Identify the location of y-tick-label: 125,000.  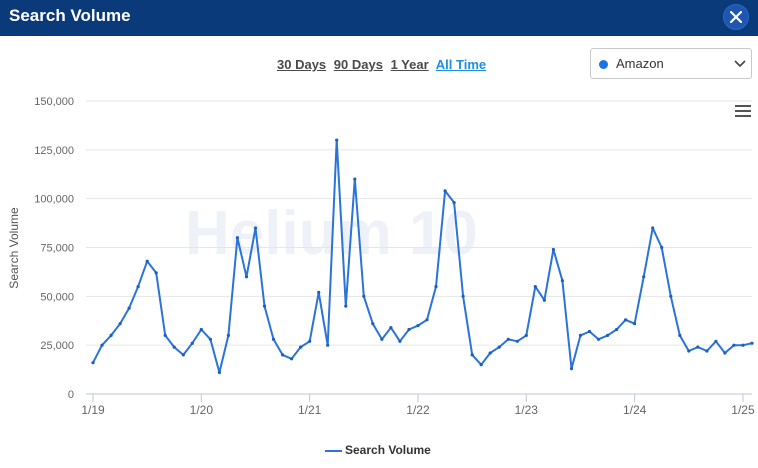
(54, 151).